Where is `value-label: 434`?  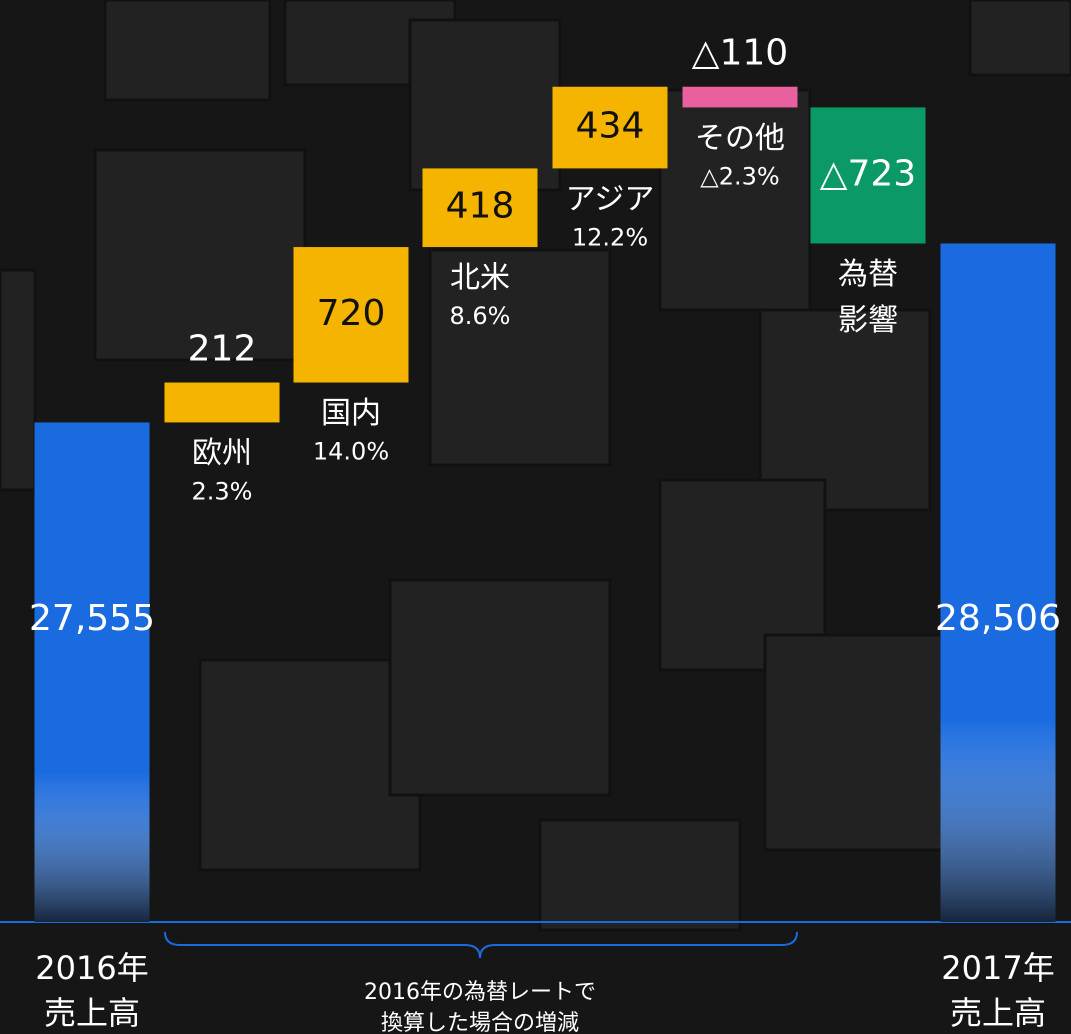 value-label: 434 is located at coordinates (610, 126).